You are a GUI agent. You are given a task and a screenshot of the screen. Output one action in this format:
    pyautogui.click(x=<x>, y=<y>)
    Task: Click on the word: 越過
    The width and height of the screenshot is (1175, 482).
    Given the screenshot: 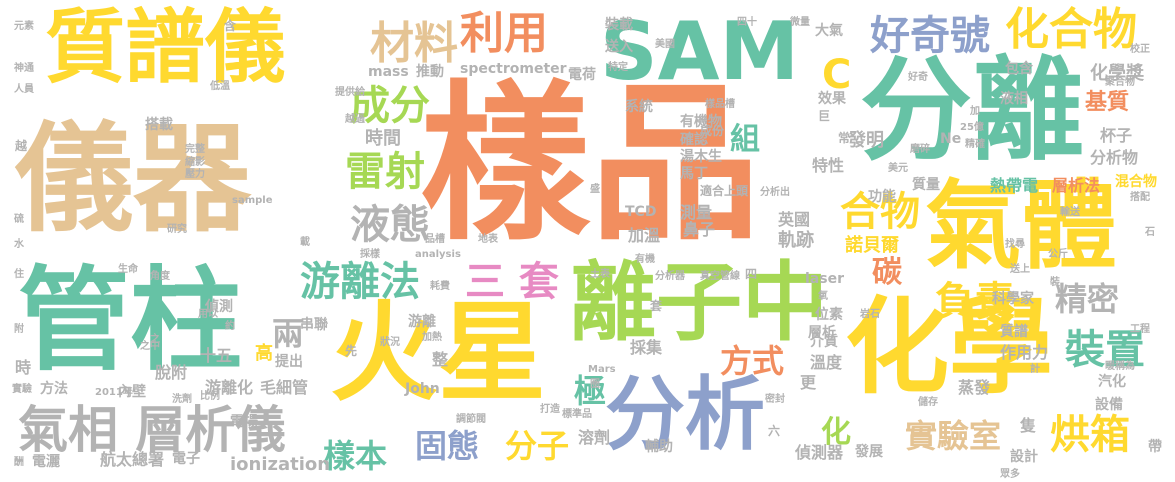 What is the action you would take?
    pyautogui.click(x=355, y=119)
    